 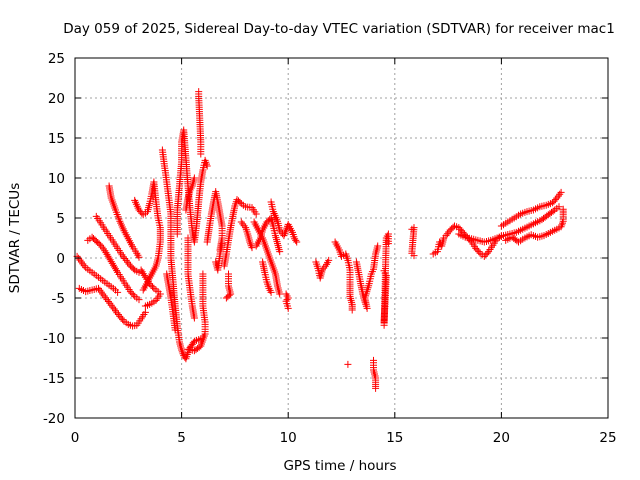 I want to click on marker-series-arc-ad, so click(x=509, y=224).